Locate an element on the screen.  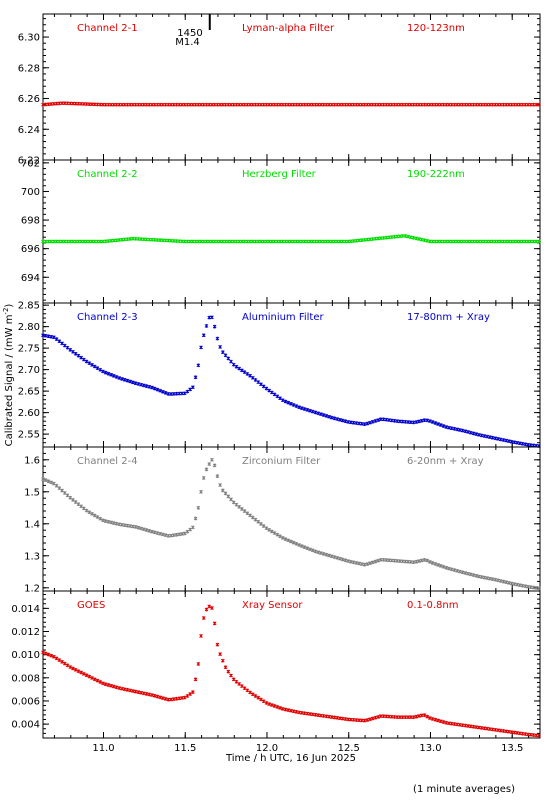
y-tick-label: 6.22 is located at coordinates (29, 161).